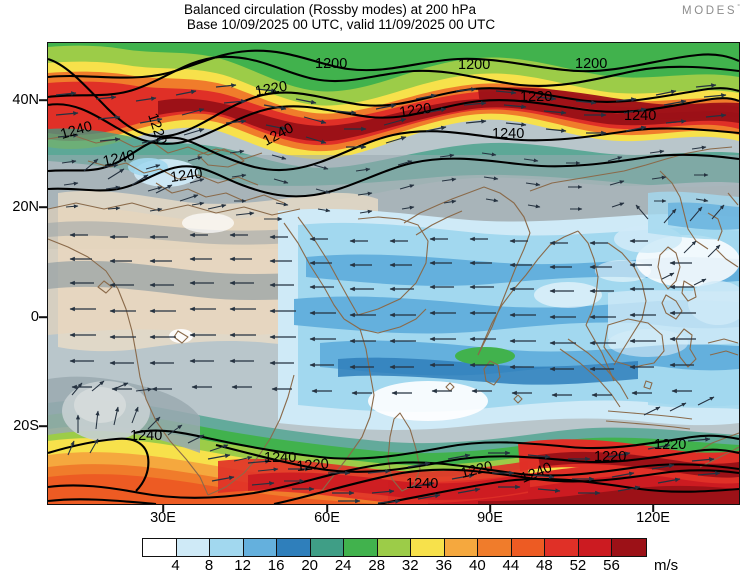 The height and width of the screenshot is (574, 750). What do you see at coordinates (477, 565) in the screenshot?
I see `colorbar-tick-label: 40` at bounding box center [477, 565].